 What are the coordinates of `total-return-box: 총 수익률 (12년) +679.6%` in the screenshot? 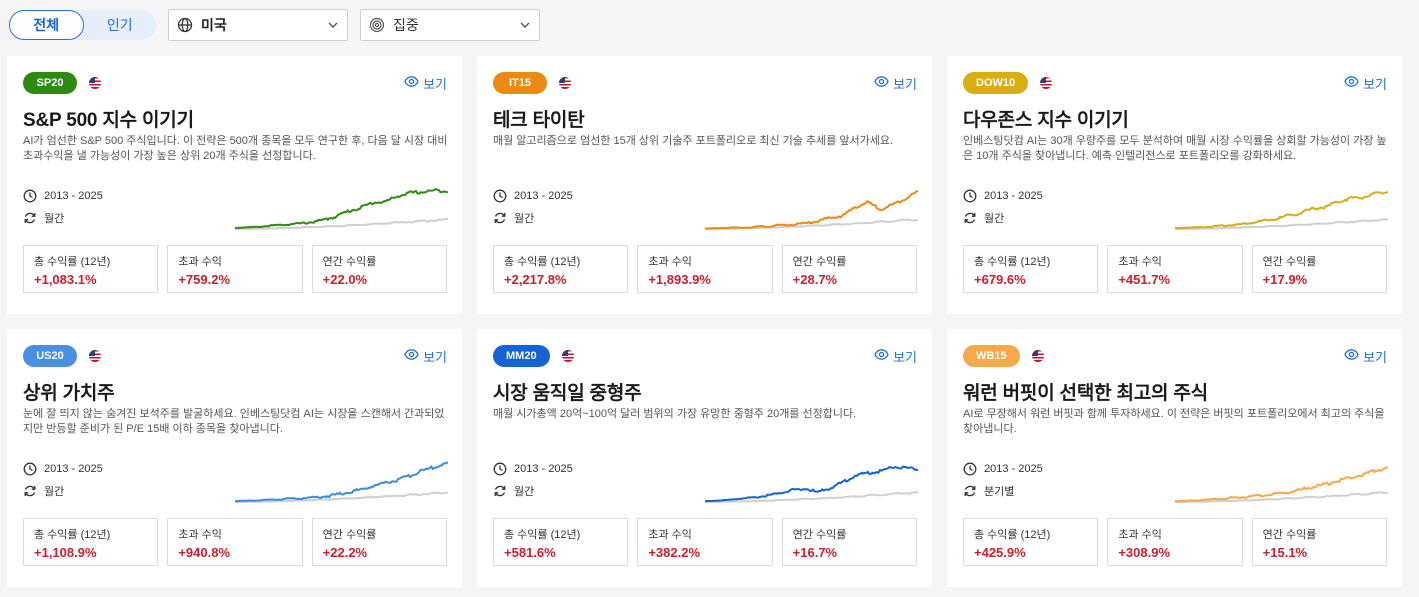 It's located at (1031, 269).